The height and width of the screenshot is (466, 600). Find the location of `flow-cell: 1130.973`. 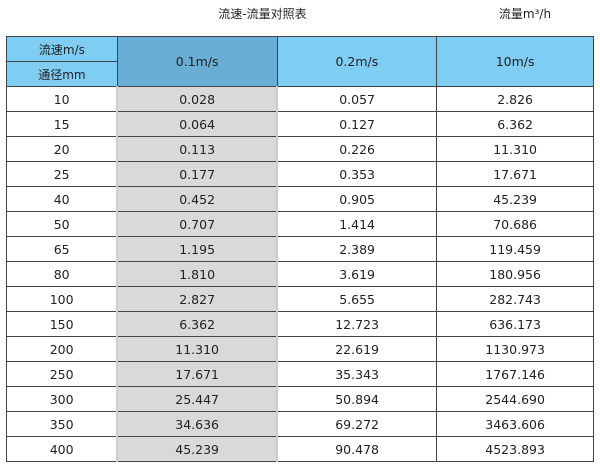

flow-cell: 1130.973 is located at coordinates (515, 349).